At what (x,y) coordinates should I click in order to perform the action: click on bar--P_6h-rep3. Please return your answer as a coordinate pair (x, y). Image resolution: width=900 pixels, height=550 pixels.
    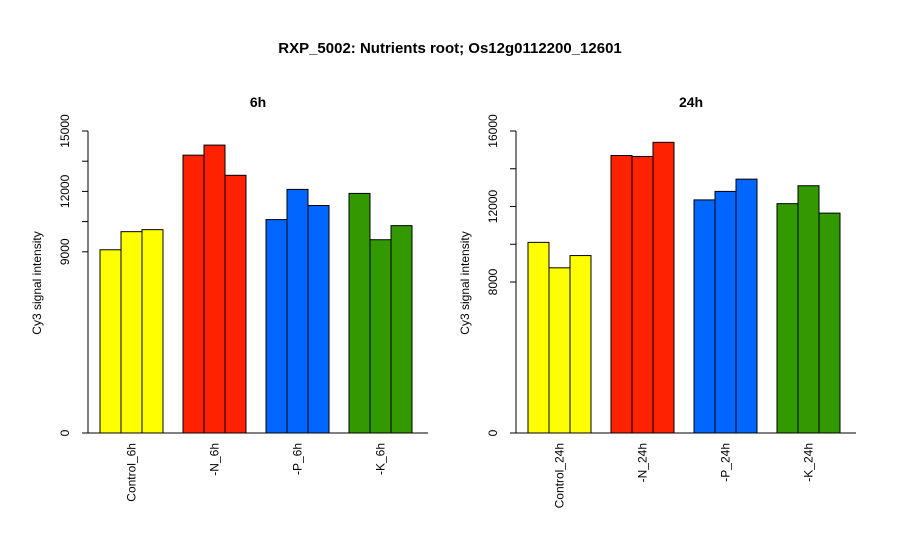
    Looking at the image, I should click on (318, 319).